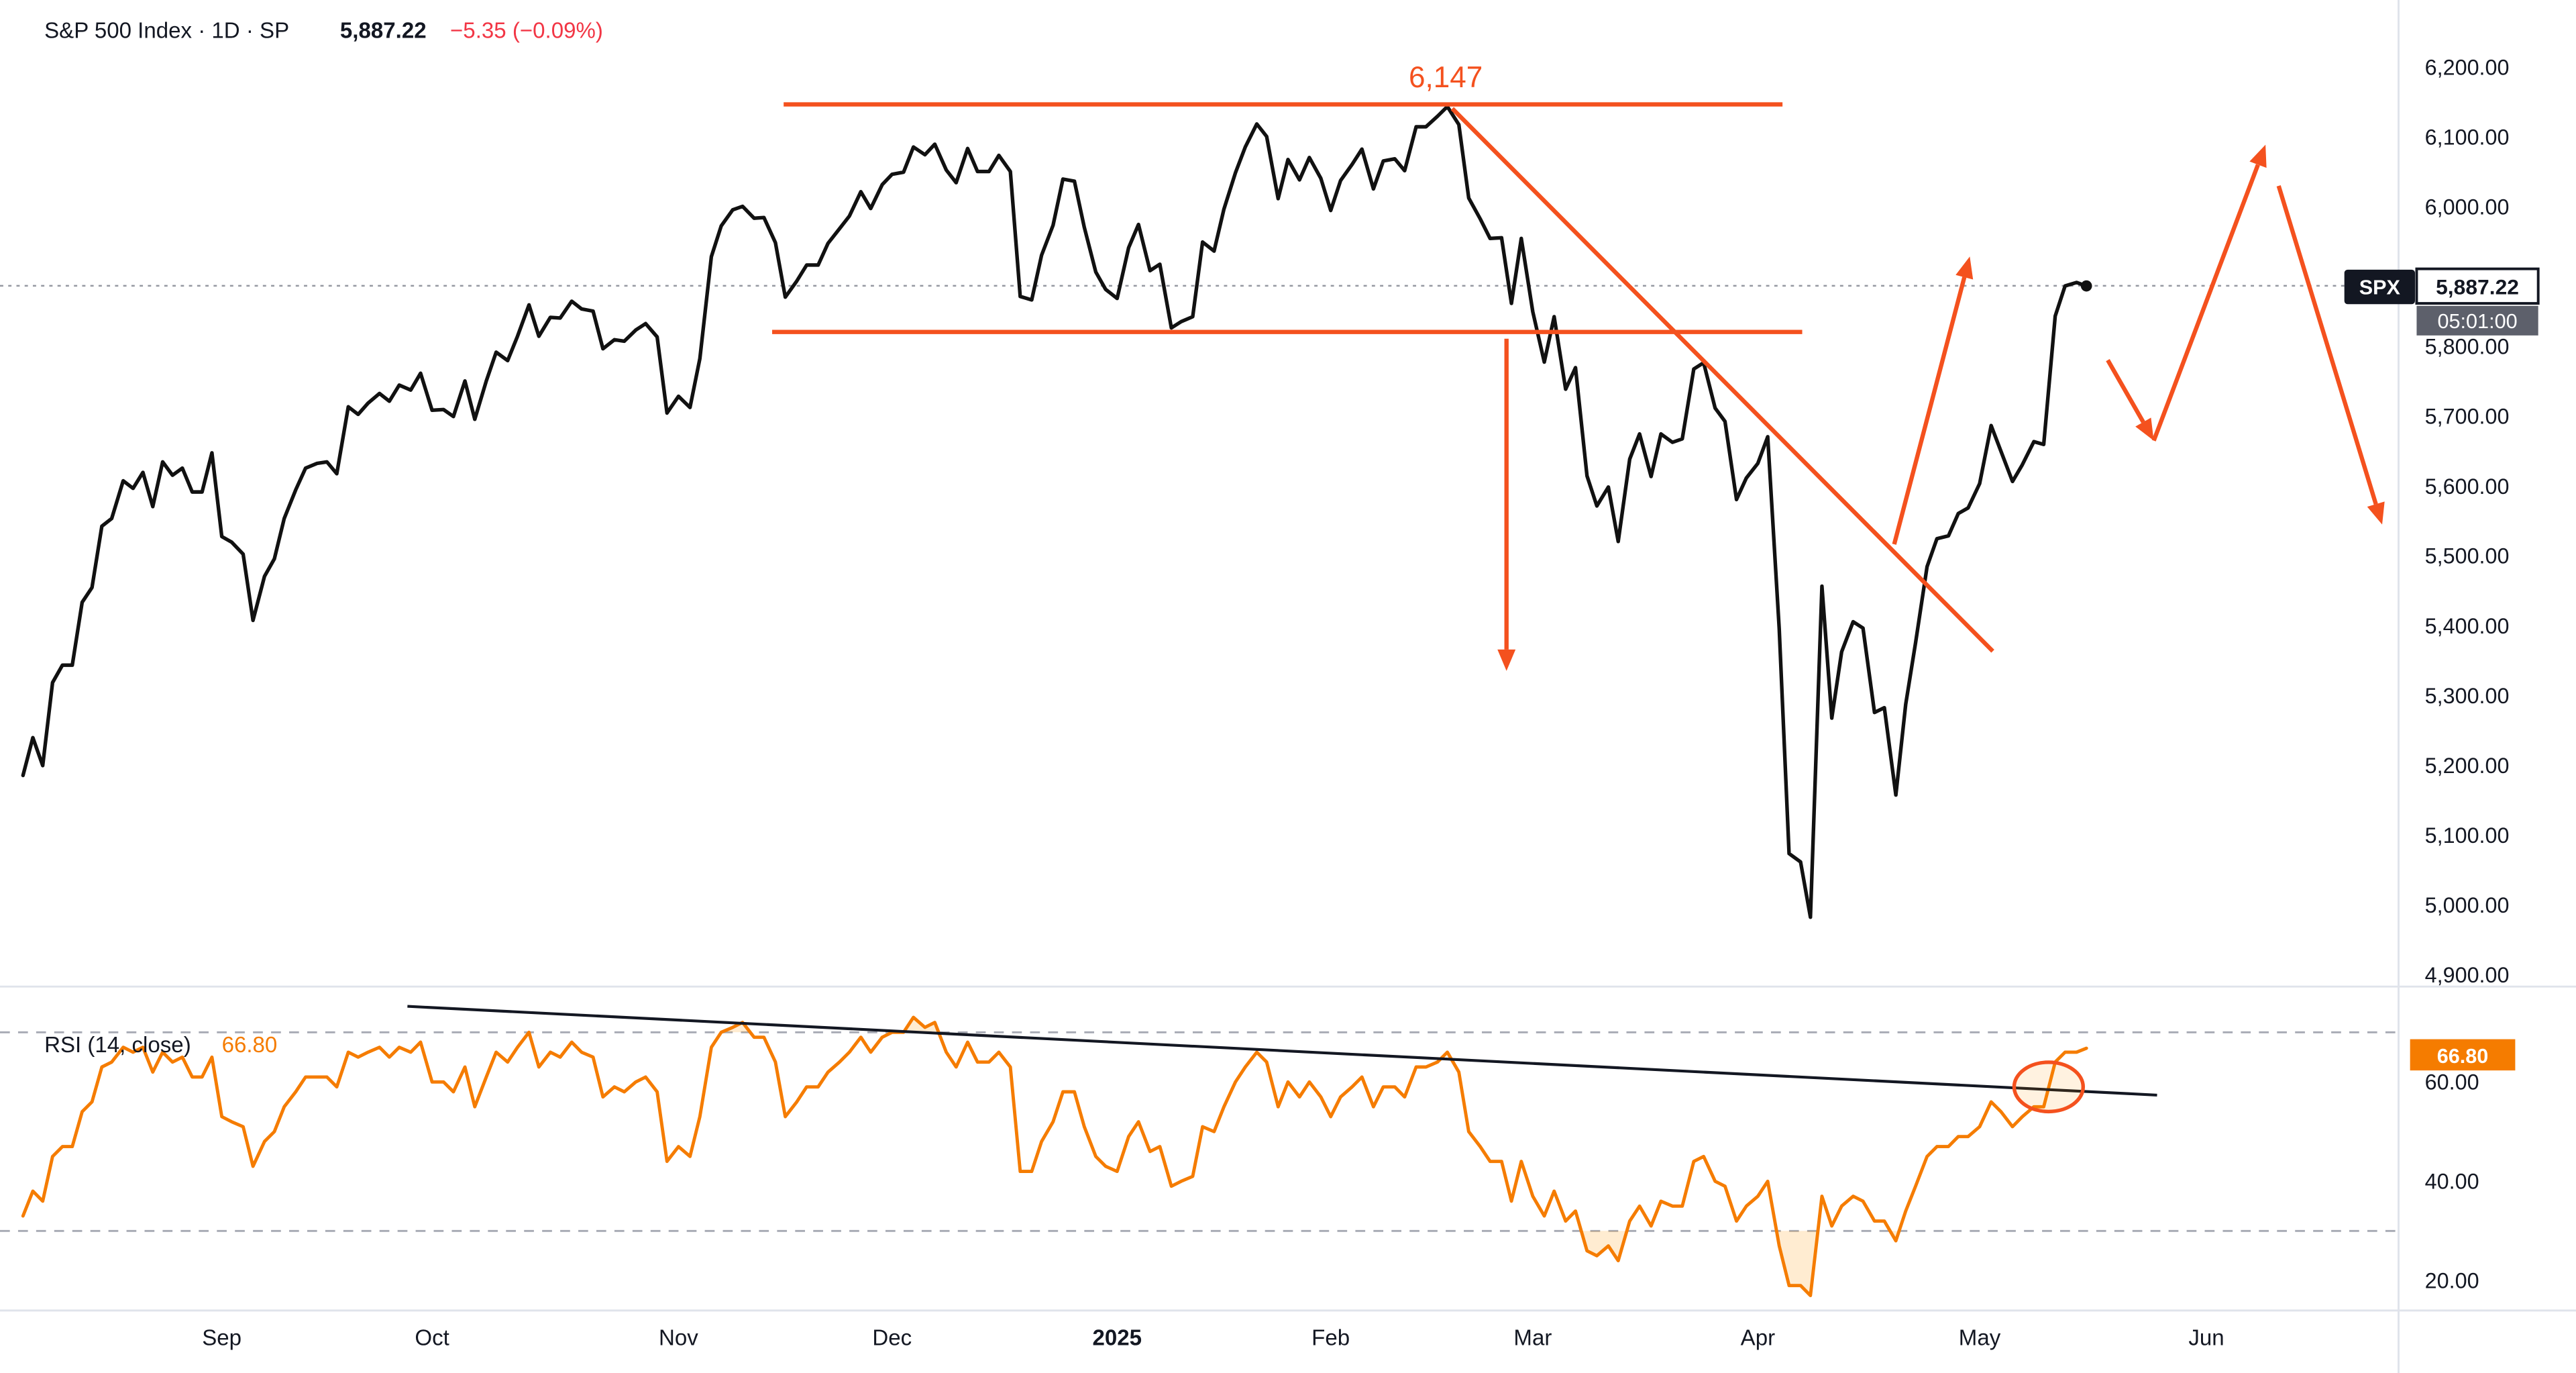  I want to click on price-axis-label: 5,300.00, so click(2467, 696).